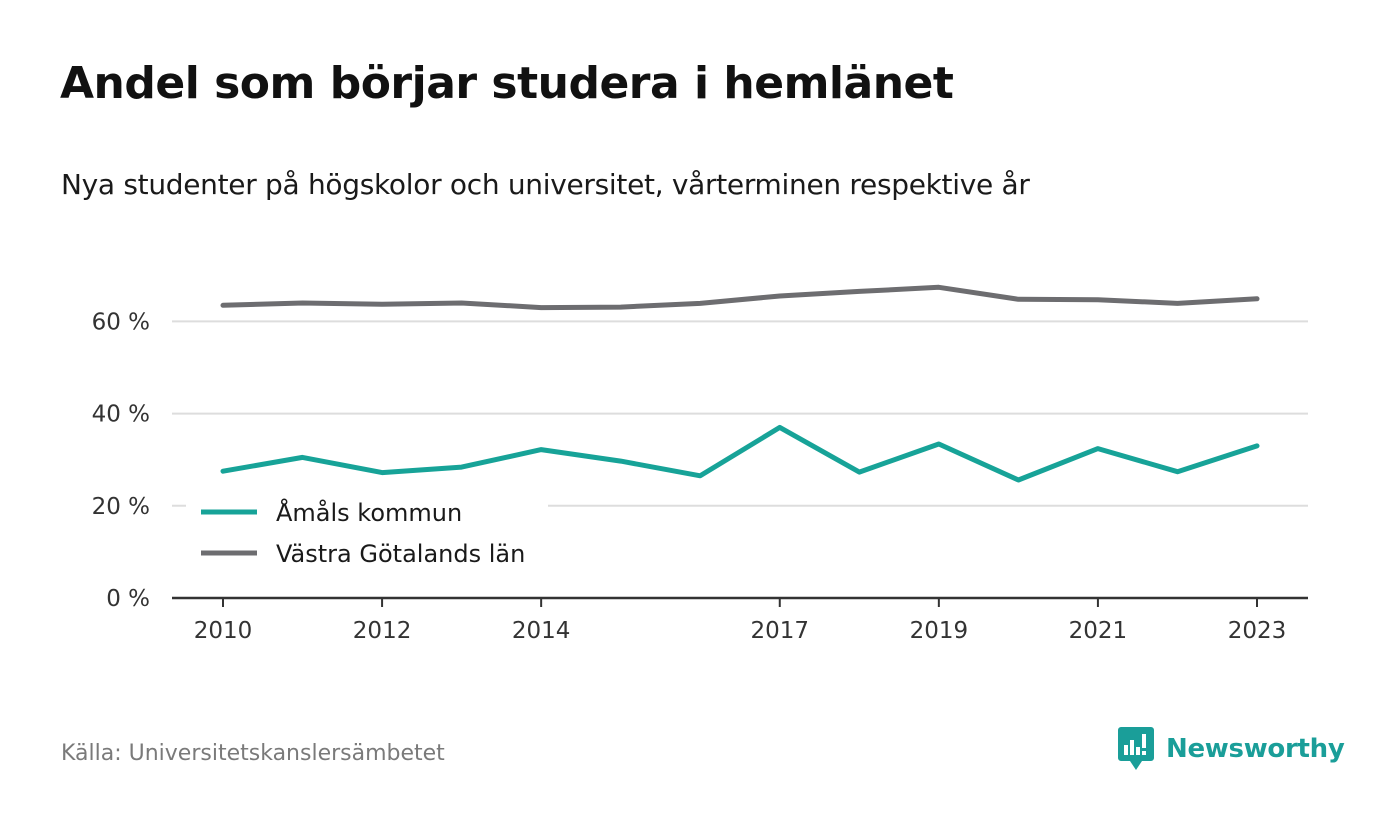  I want to click on x-tick-label: 2017, so click(779, 631).